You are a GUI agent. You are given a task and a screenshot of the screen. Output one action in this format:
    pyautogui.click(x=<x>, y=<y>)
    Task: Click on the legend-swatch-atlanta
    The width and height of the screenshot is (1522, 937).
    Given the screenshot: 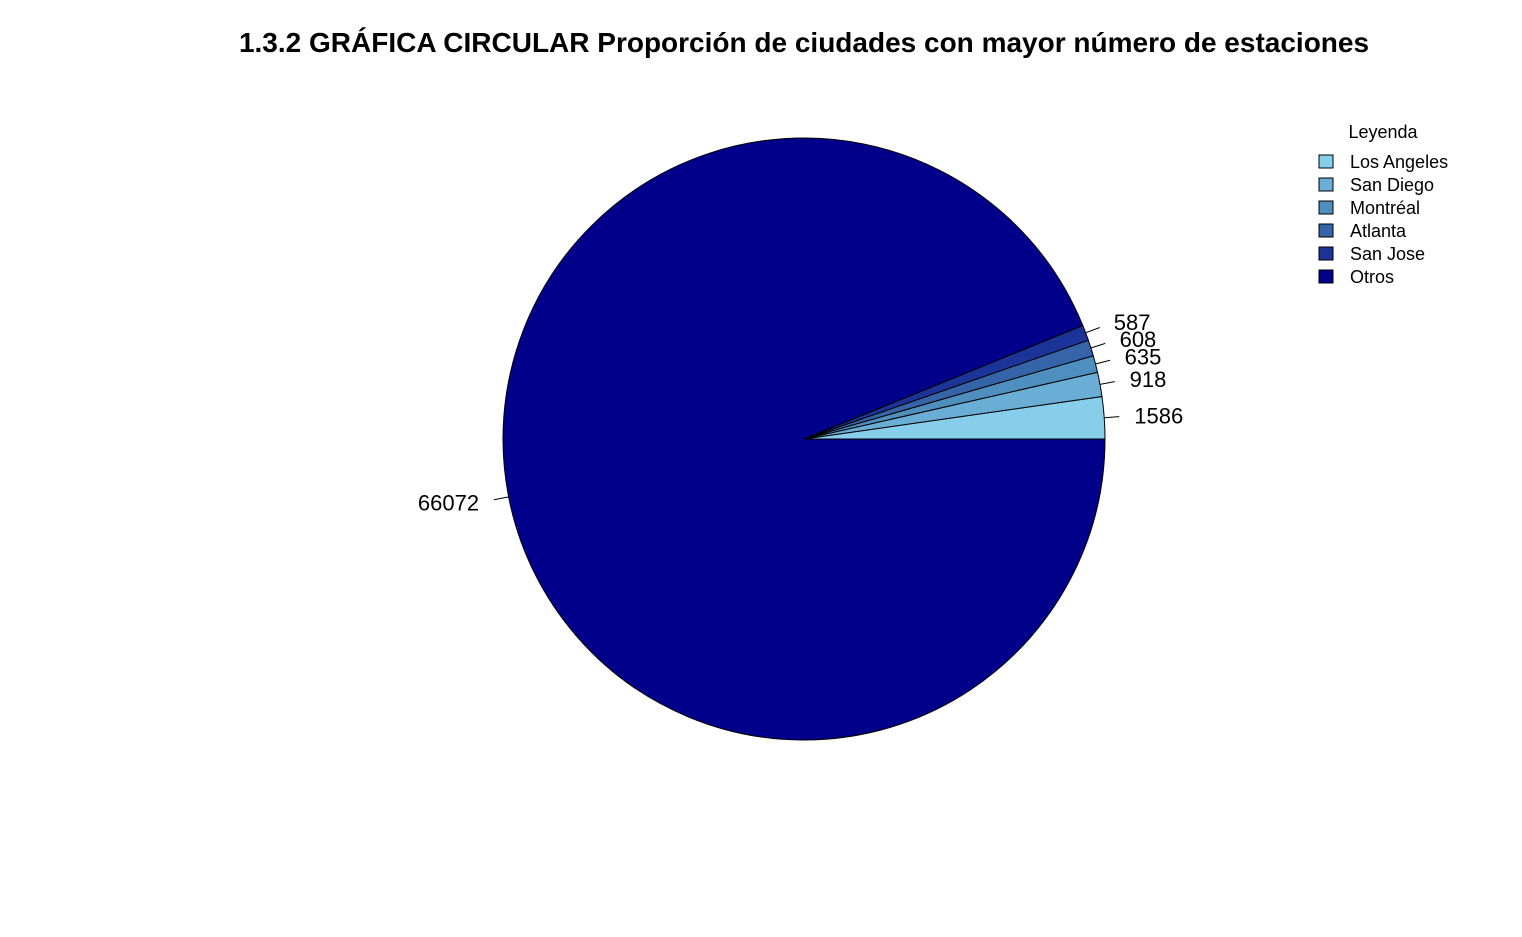 What is the action you would take?
    pyautogui.click(x=1326, y=230)
    